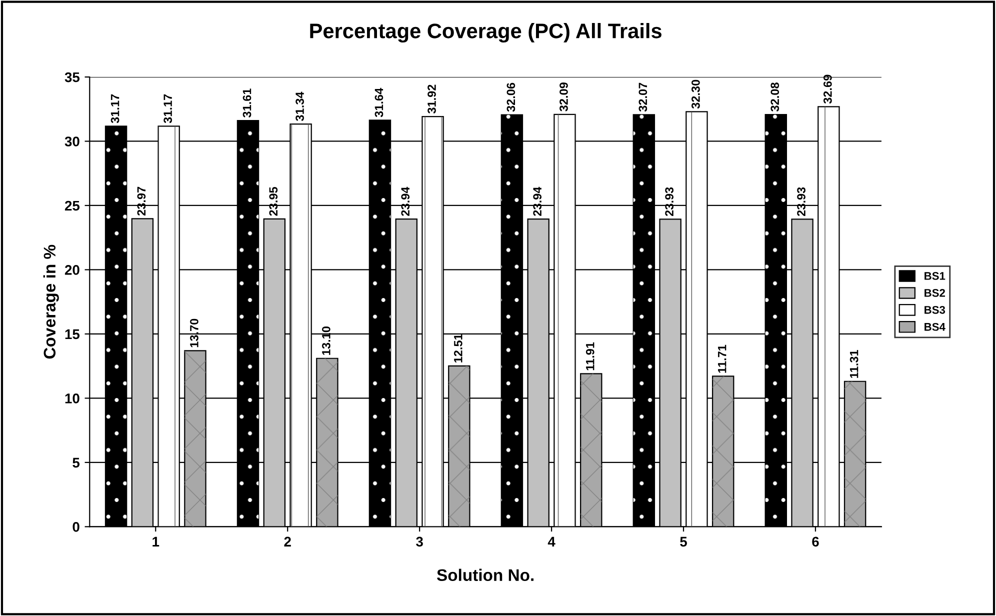 The height and width of the screenshot is (616, 996). I want to click on data-label: 32.69, so click(827, 89).